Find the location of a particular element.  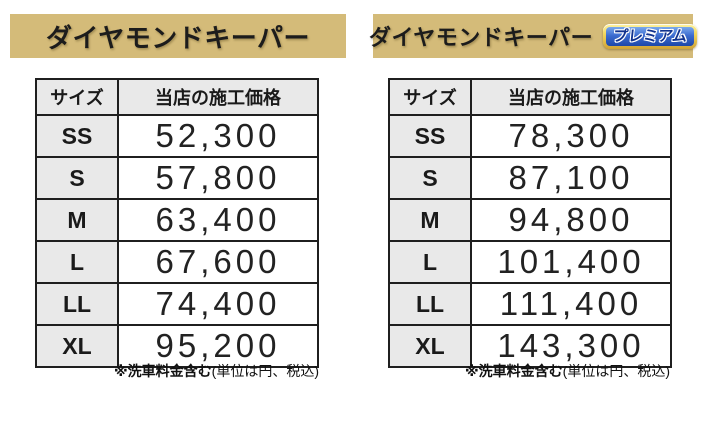

table-row: XL 95,200 is located at coordinates (177, 346).